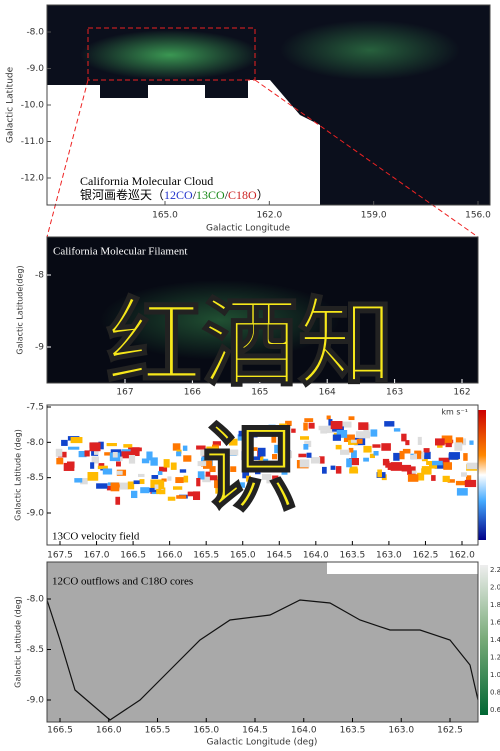 This screenshot has height=751, width=500. What do you see at coordinates (33, 142) in the screenshot?
I see `y-tick-label: -11.0` at bounding box center [33, 142].